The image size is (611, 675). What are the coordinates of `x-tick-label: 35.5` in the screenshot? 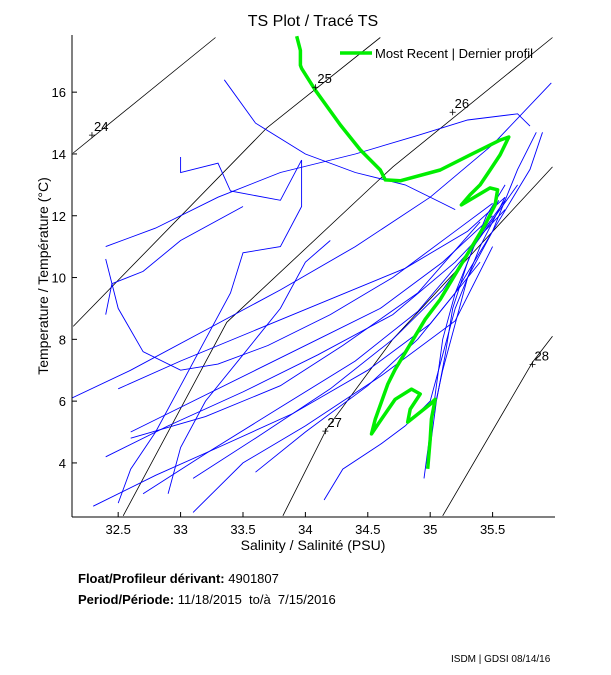 It's located at (492, 529).